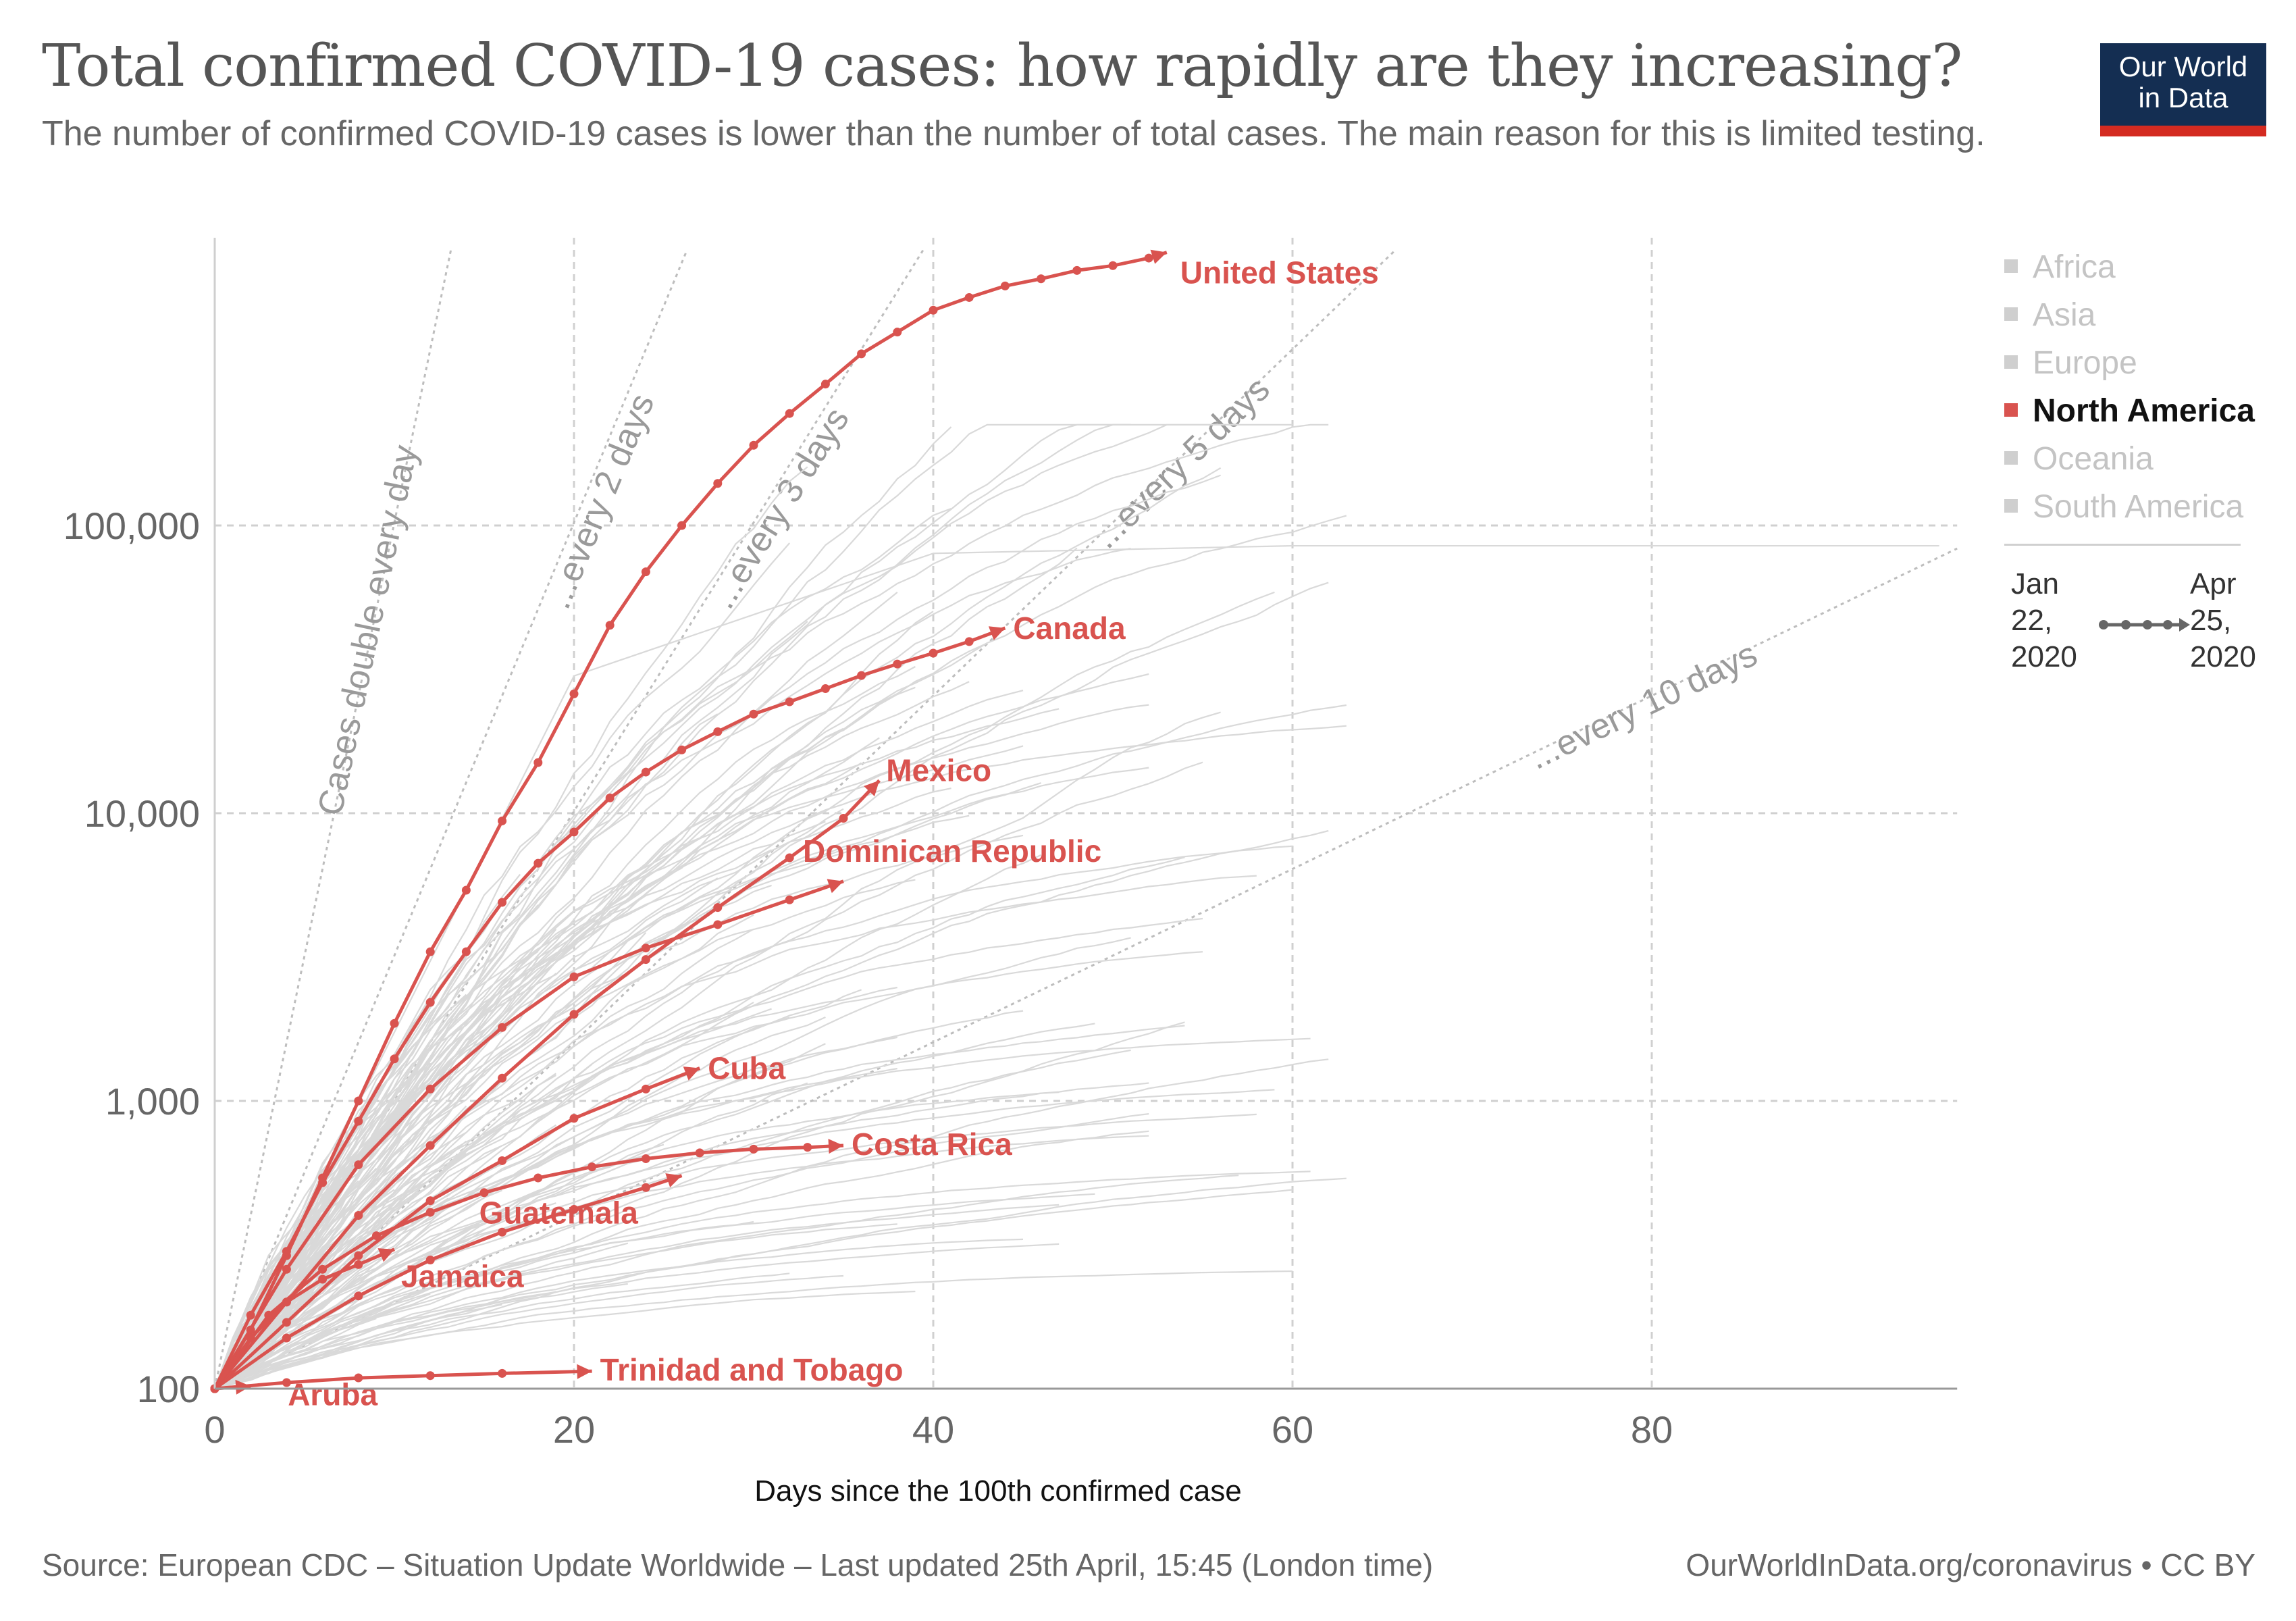 The width and height of the screenshot is (2296, 1621). I want to click on legend-item-south-america: South America, so click(2123, 506).